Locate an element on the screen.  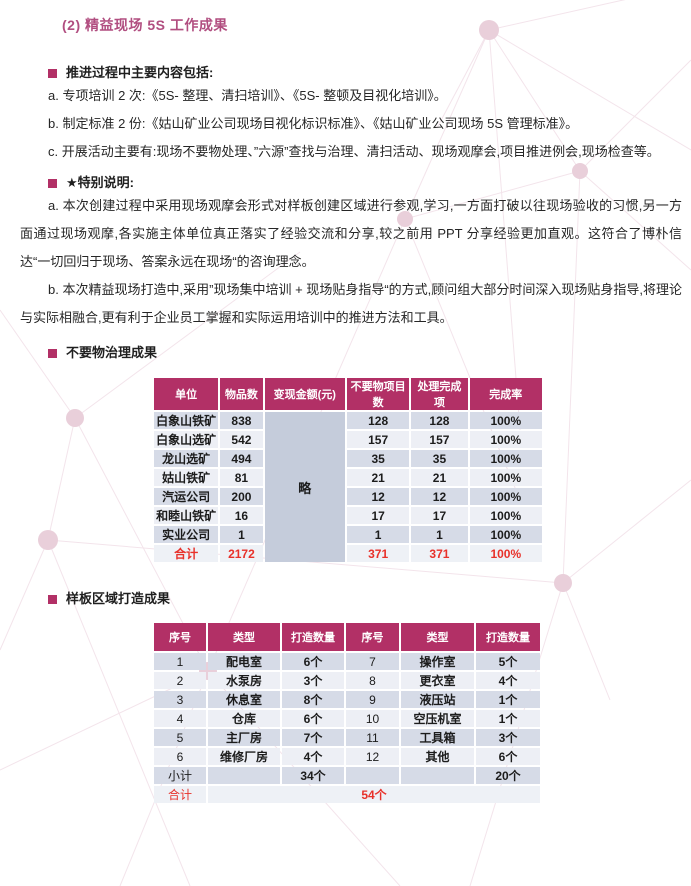
table-cell: 3 is located at coordinates (180, 699).